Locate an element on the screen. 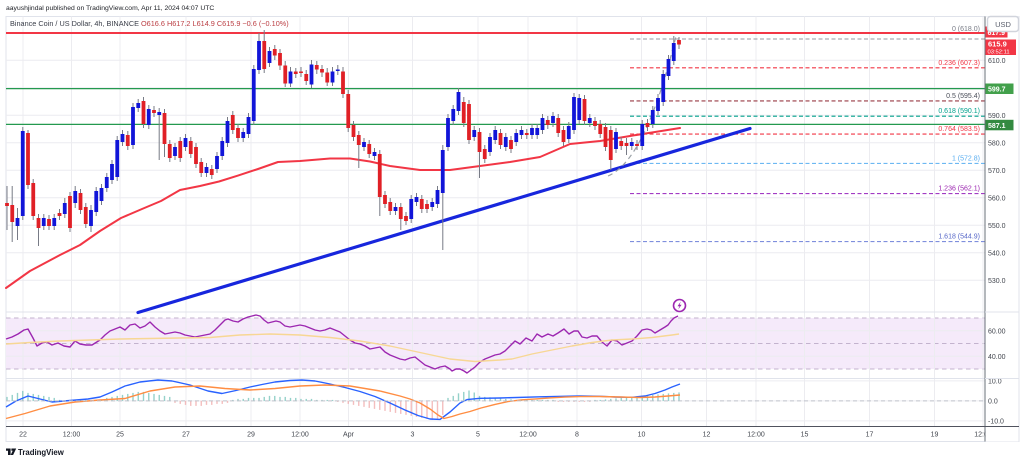 The width and height of the screenshot is (1024, 466). svg-text: 0.236 (607.3) is located at coordinates (959, 63).